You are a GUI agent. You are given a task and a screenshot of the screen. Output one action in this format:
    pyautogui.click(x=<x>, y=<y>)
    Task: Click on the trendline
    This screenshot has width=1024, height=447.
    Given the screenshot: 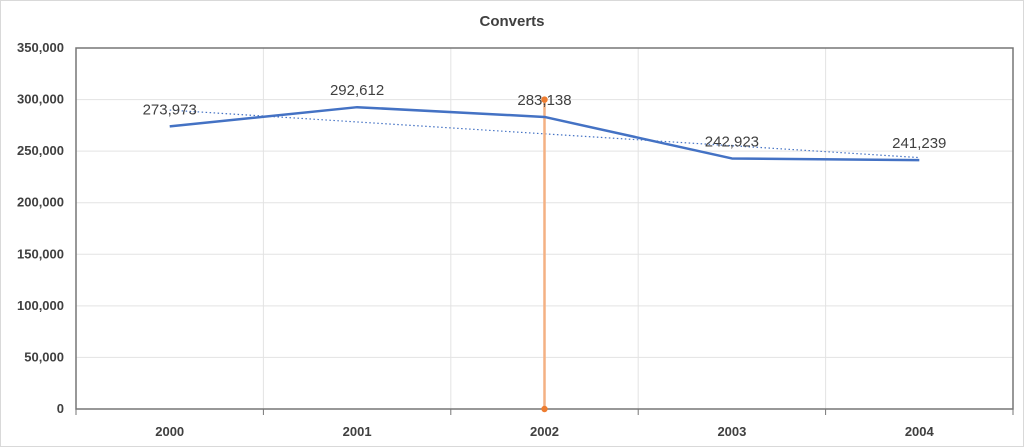 What is the action you would take?
    pyautogui.click(x=544, y=134)
    